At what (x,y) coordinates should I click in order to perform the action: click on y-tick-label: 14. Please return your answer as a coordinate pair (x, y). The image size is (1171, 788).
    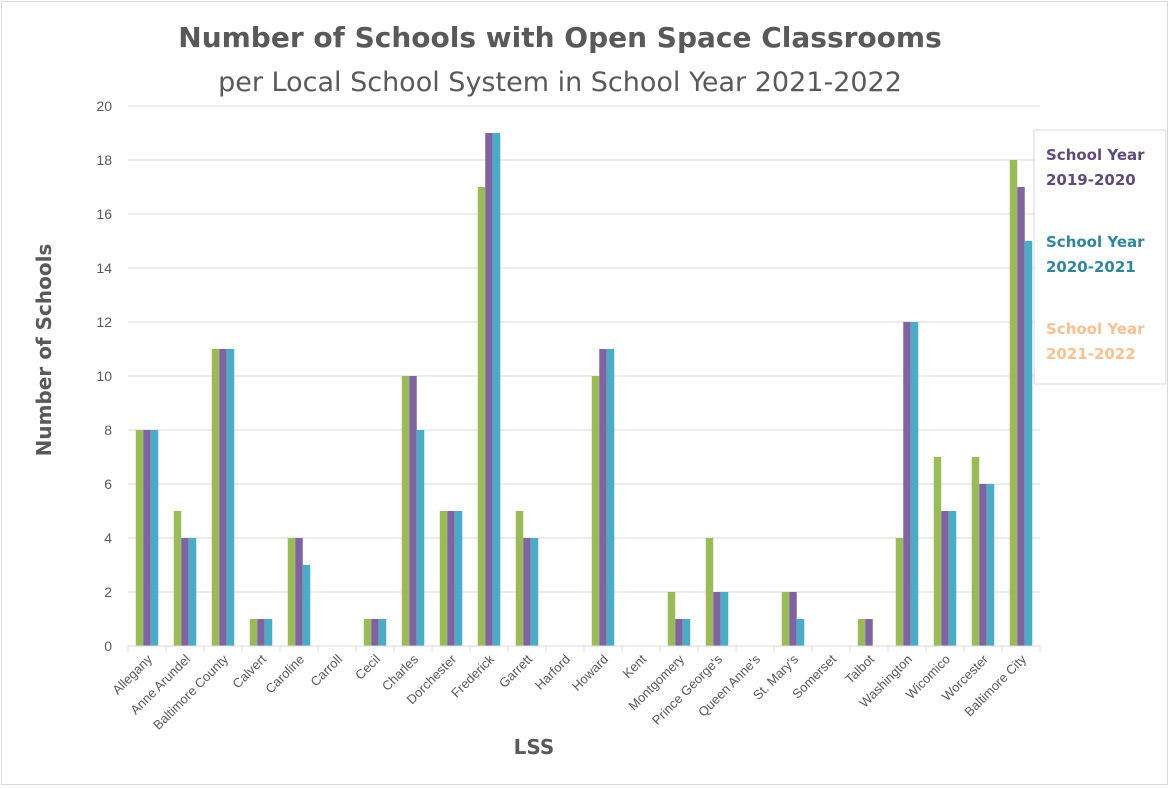
    Looking at the image, I should click on (104, 268).